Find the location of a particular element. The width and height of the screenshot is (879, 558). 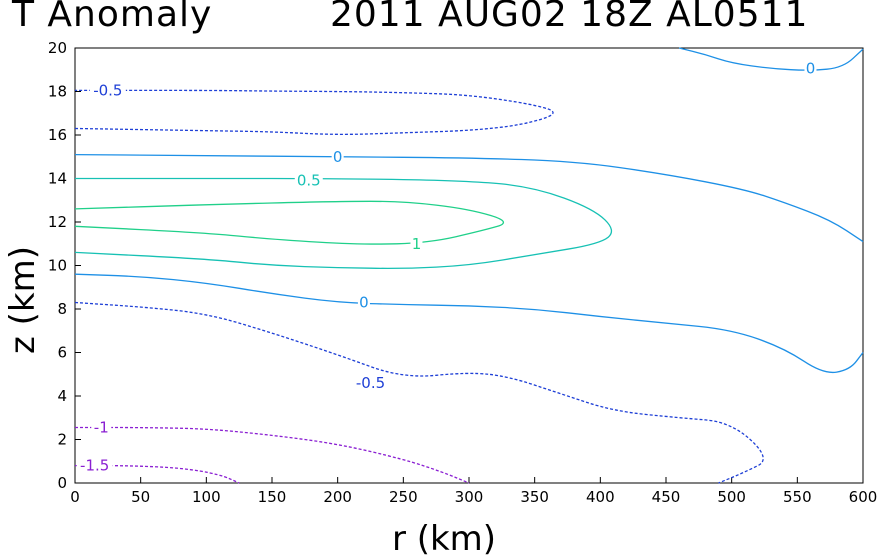

y-tick-label: 10 is located at coordinates (57, 266).